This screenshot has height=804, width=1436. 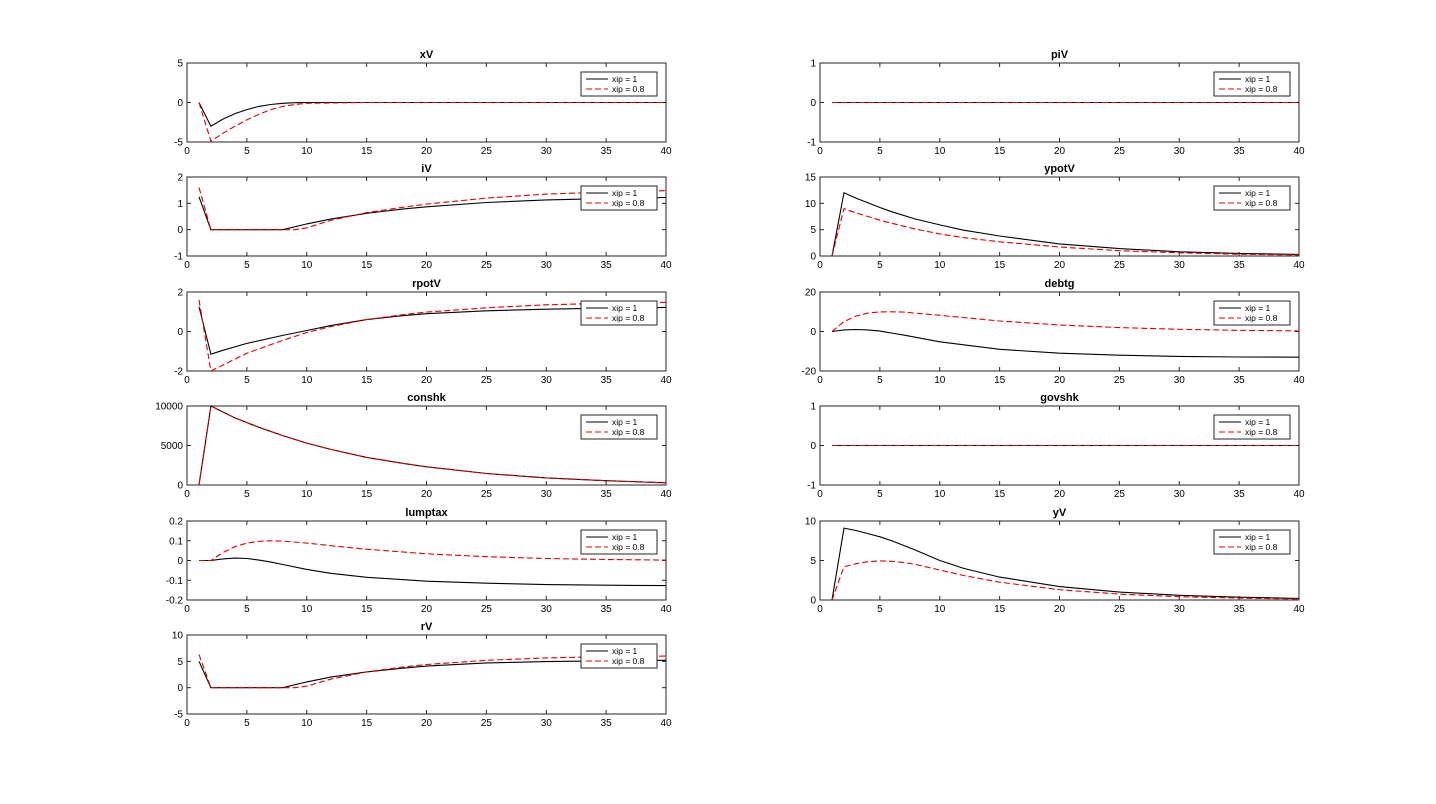 I want to click on y-tick-label: -1, so click(x=811, y=486).